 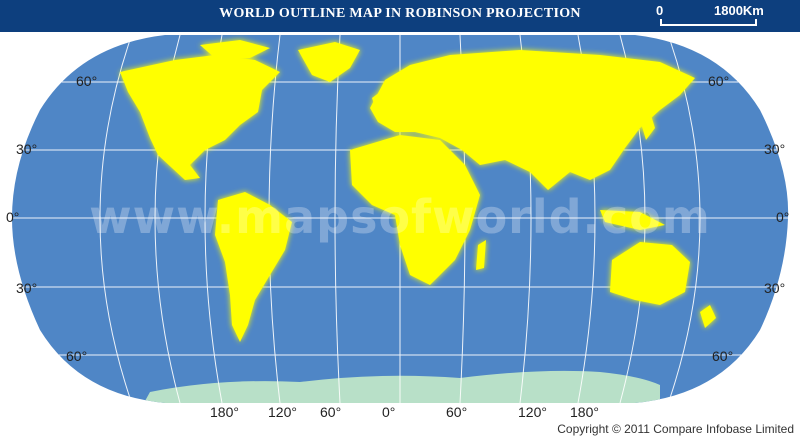 I want to click on lon-label-120w: 120°, so click(x=282, y=412).